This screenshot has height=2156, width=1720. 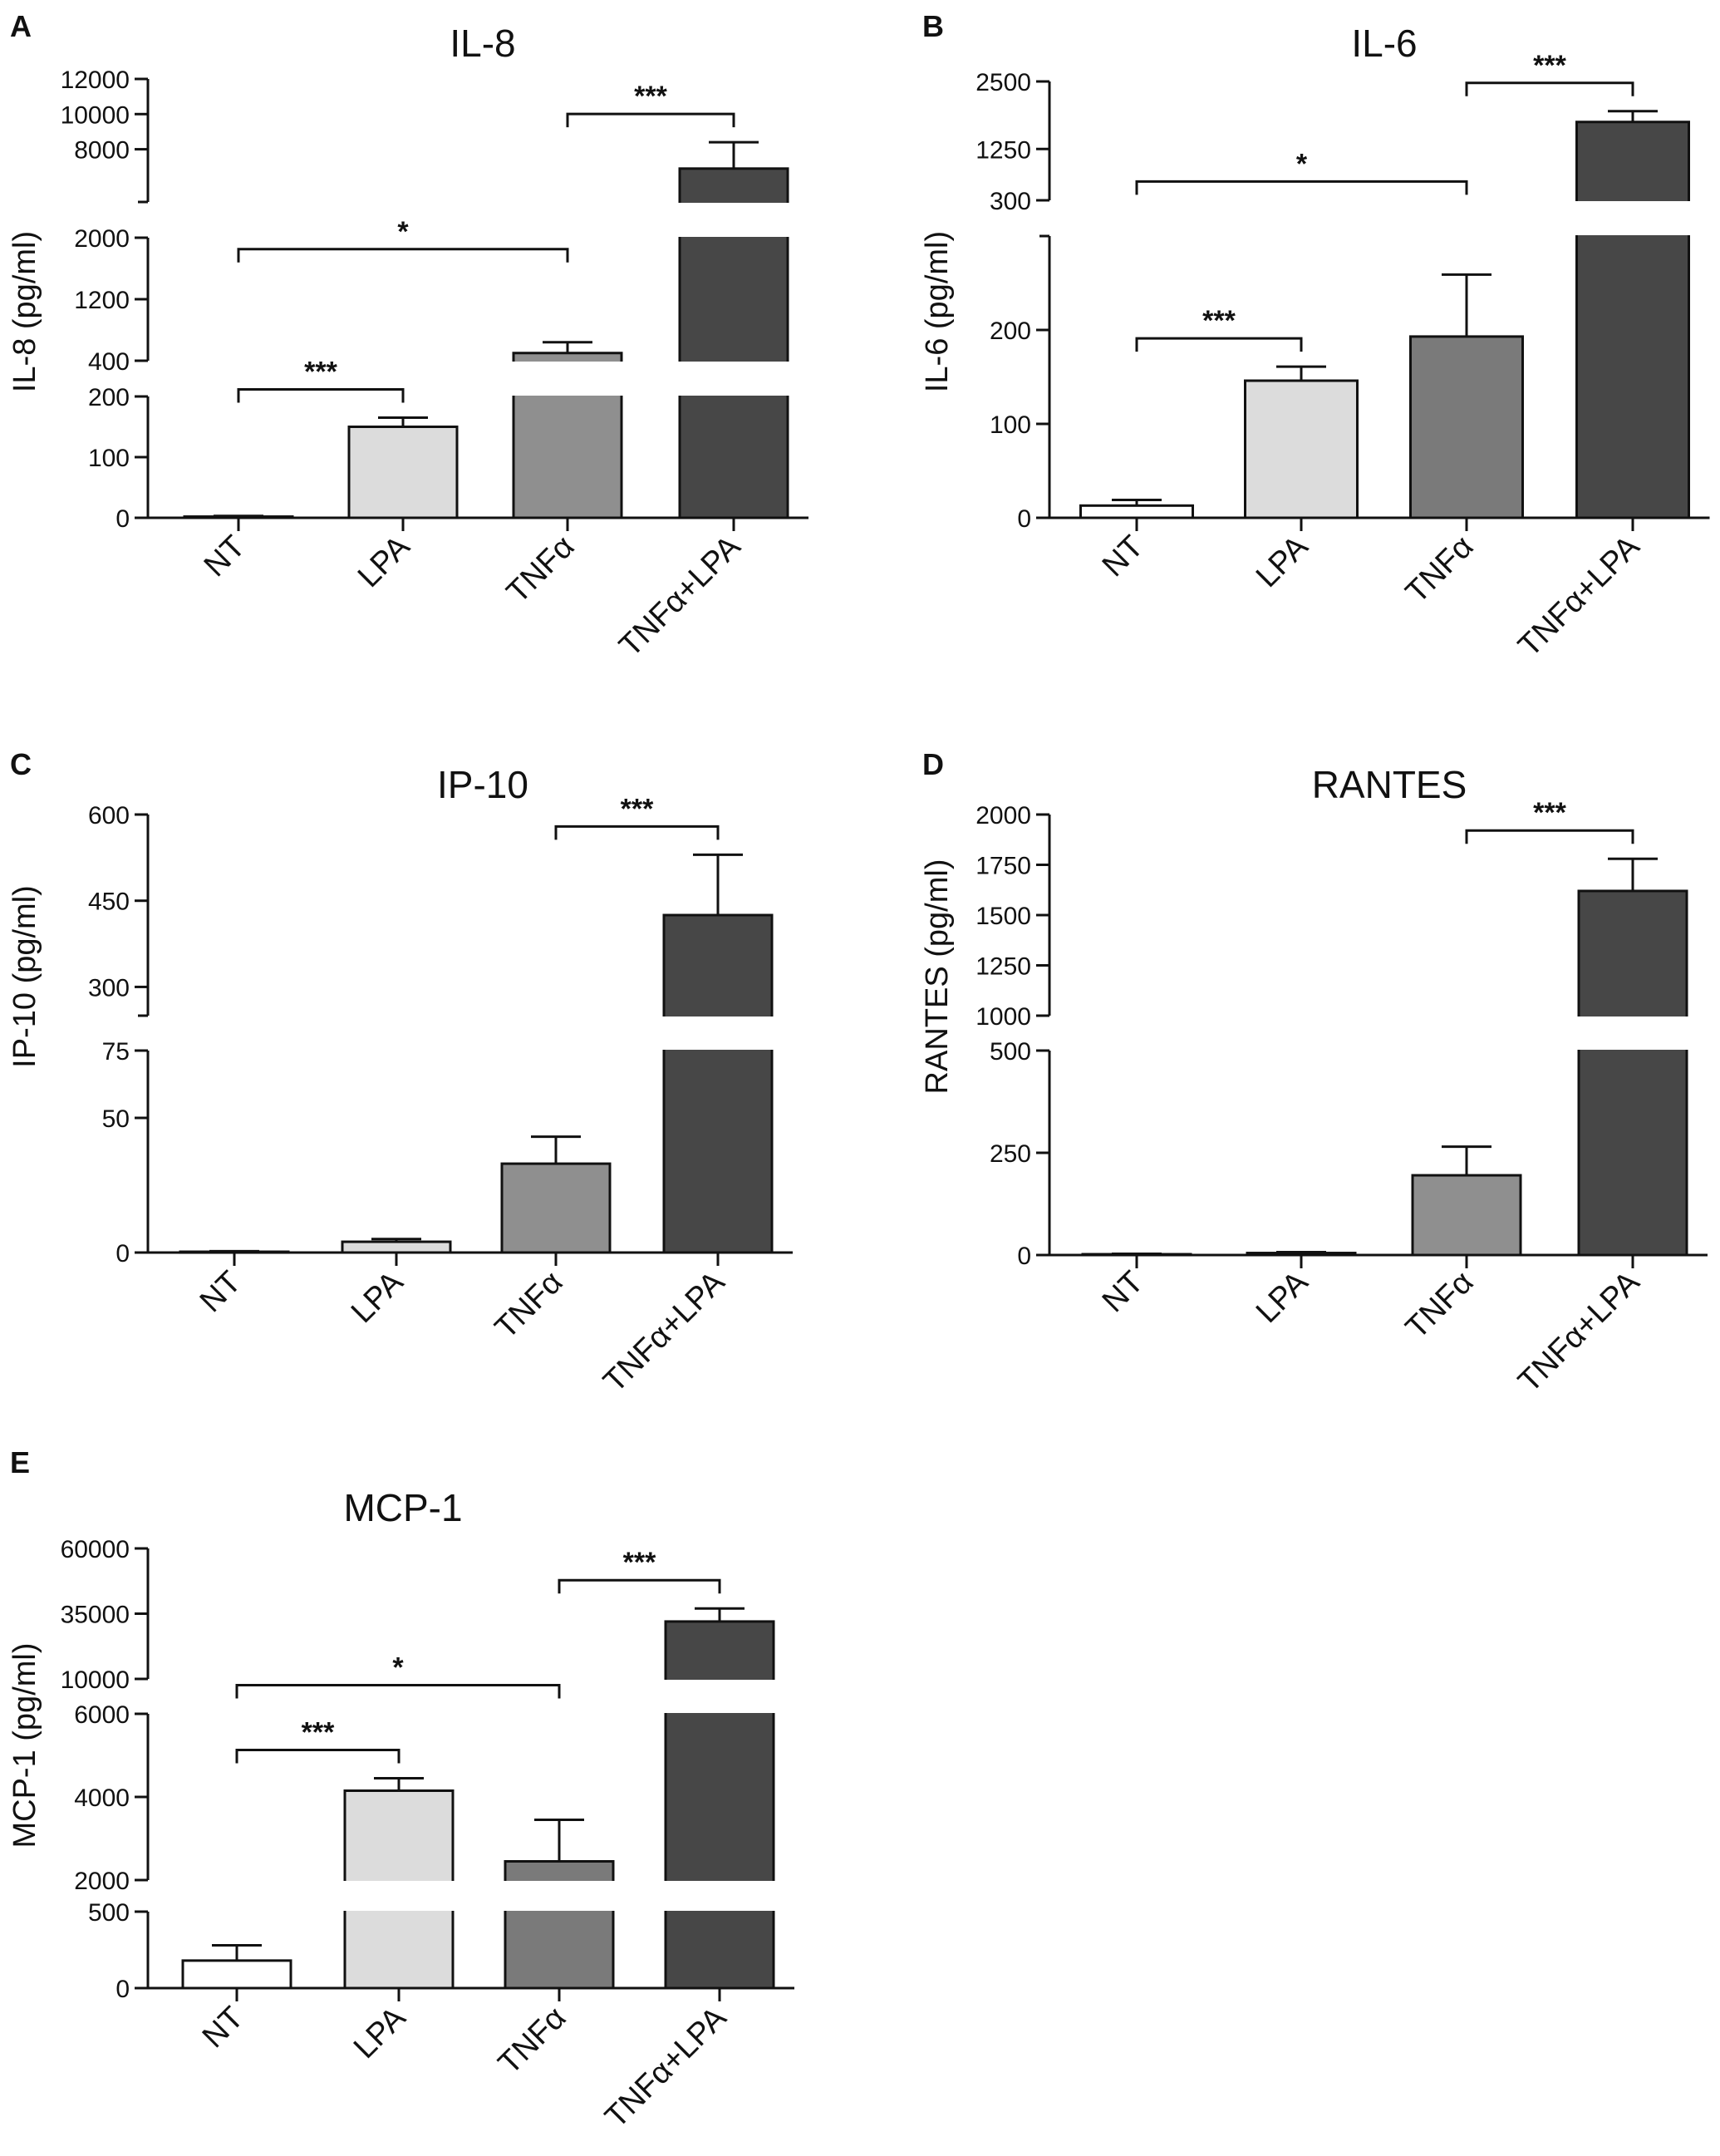 I want to click on y-tick-label: 35000, so click(x=95, y=1615).